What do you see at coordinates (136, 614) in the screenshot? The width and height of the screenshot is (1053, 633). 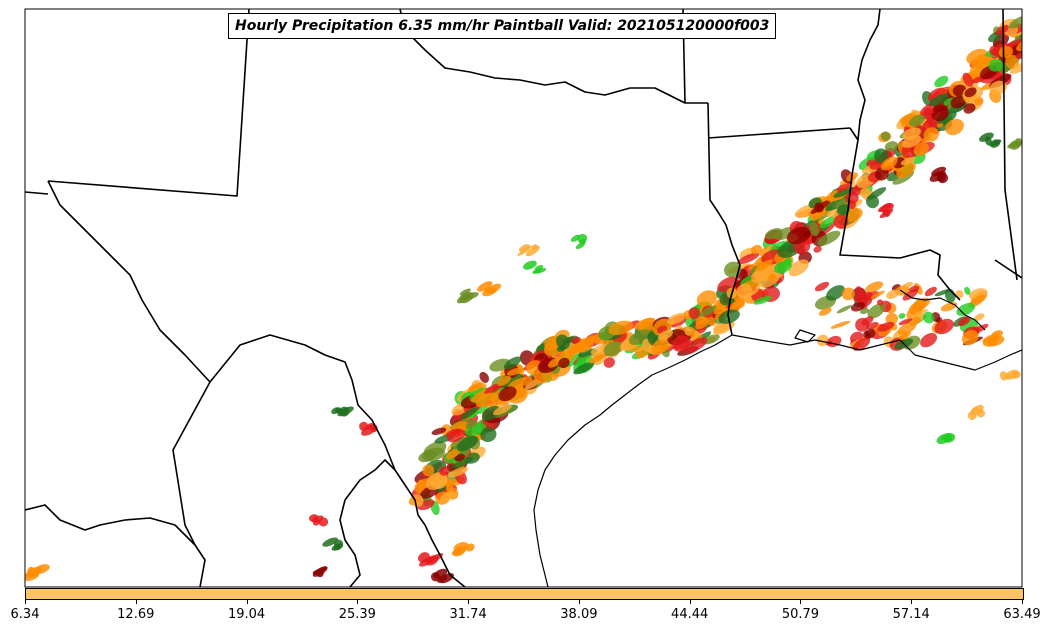 I see `colorbar-tick-label: 12.69` at bounding box center [136, 614].